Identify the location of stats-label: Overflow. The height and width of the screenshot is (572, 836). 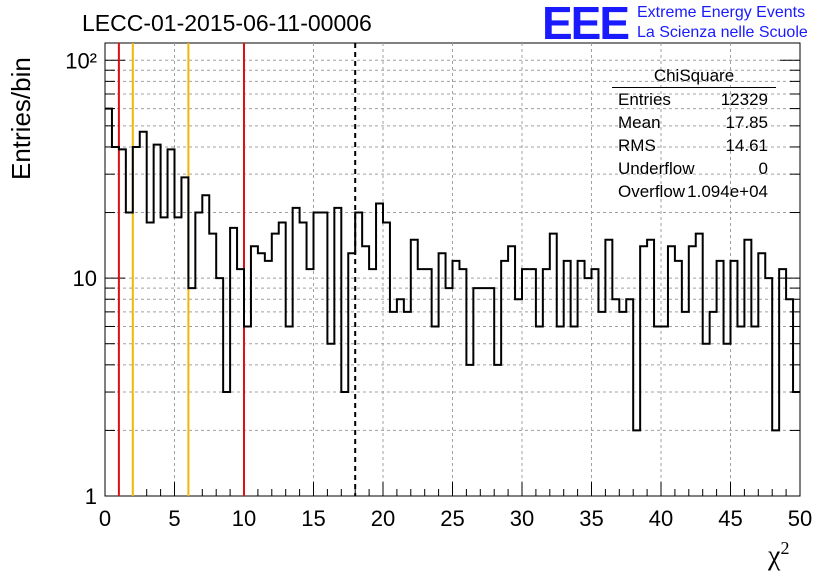
(652, 191).